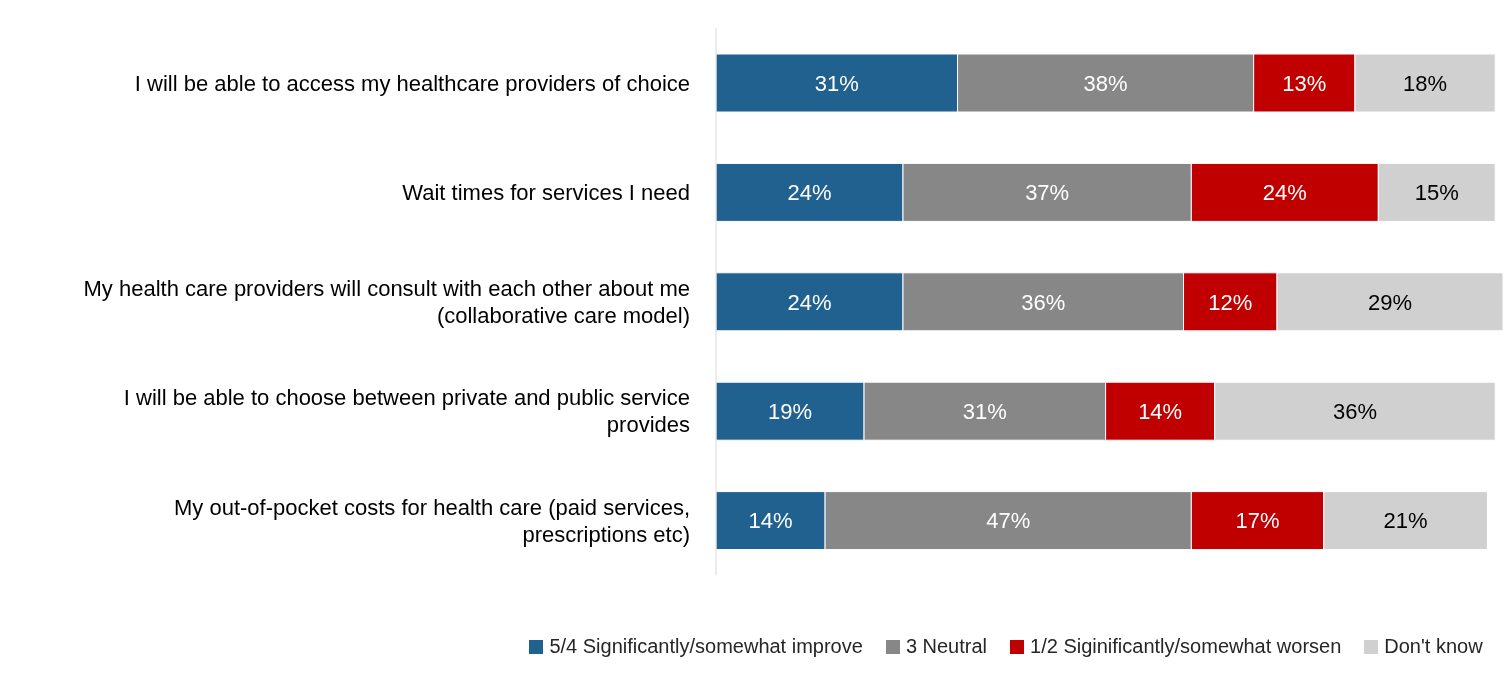 This screenshot has width=1511, height=676. Describe the element at coordinates (1105, 83) in the screenshot. I see `data-label: 38%` at that location.